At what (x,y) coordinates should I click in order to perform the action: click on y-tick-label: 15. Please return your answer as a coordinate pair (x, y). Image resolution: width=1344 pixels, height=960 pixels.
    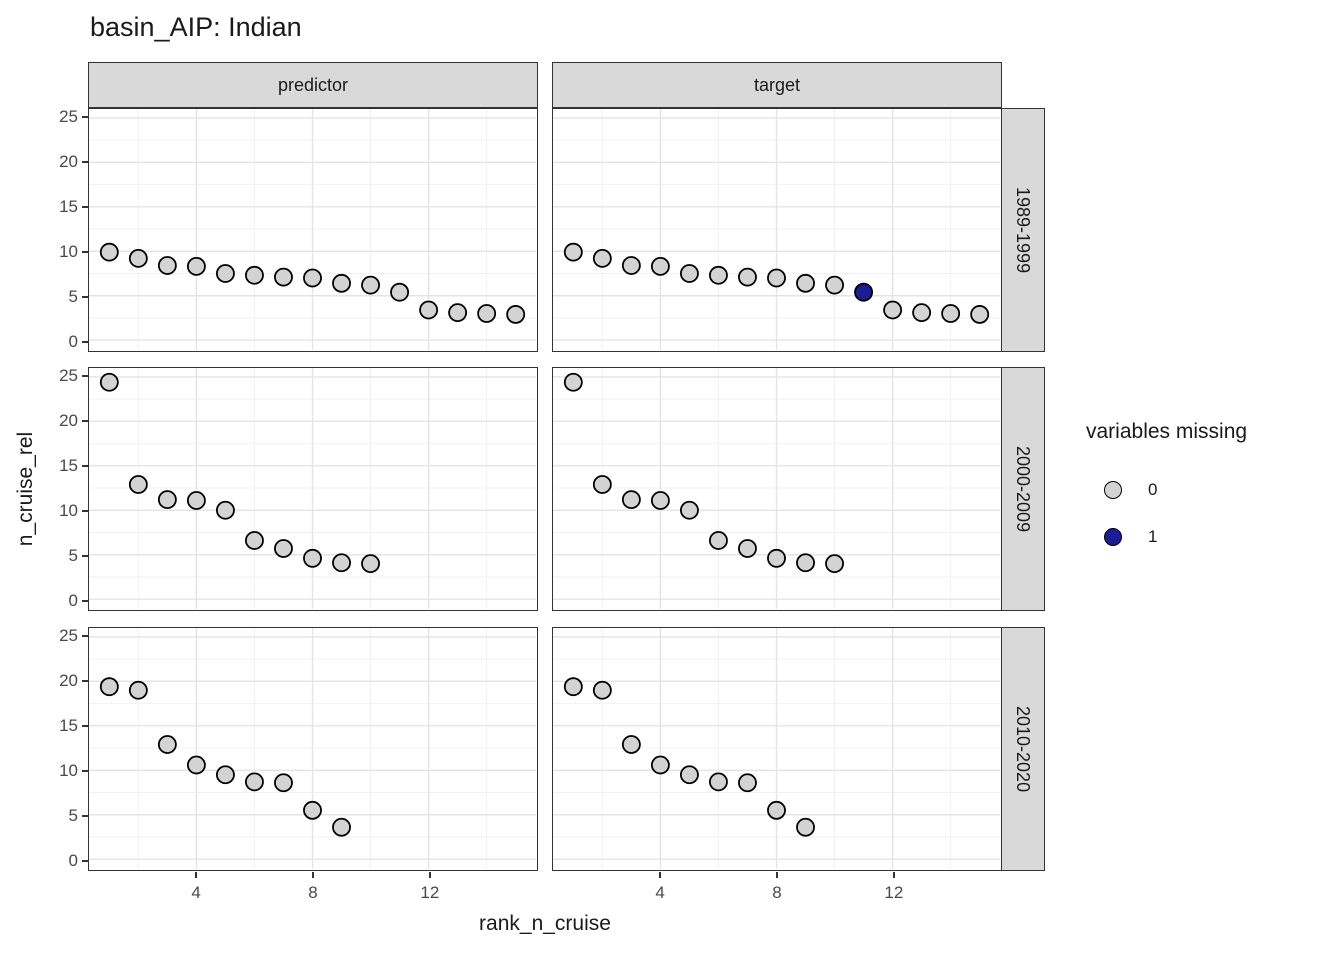
    Looking at the image, I should click on (68, 726).